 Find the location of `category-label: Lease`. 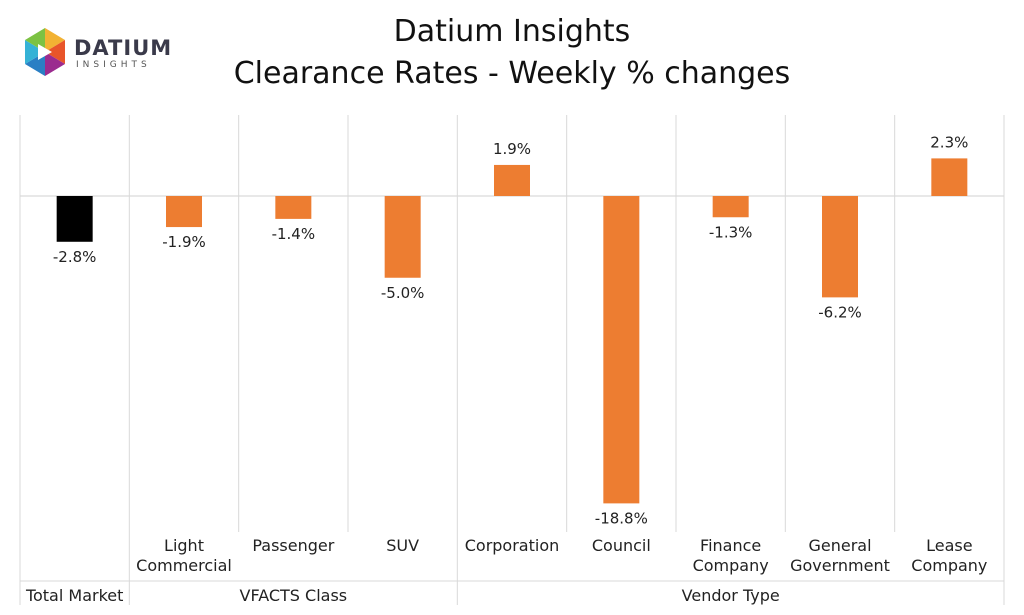

category-label: Lease is located at coordinates (949, 545).